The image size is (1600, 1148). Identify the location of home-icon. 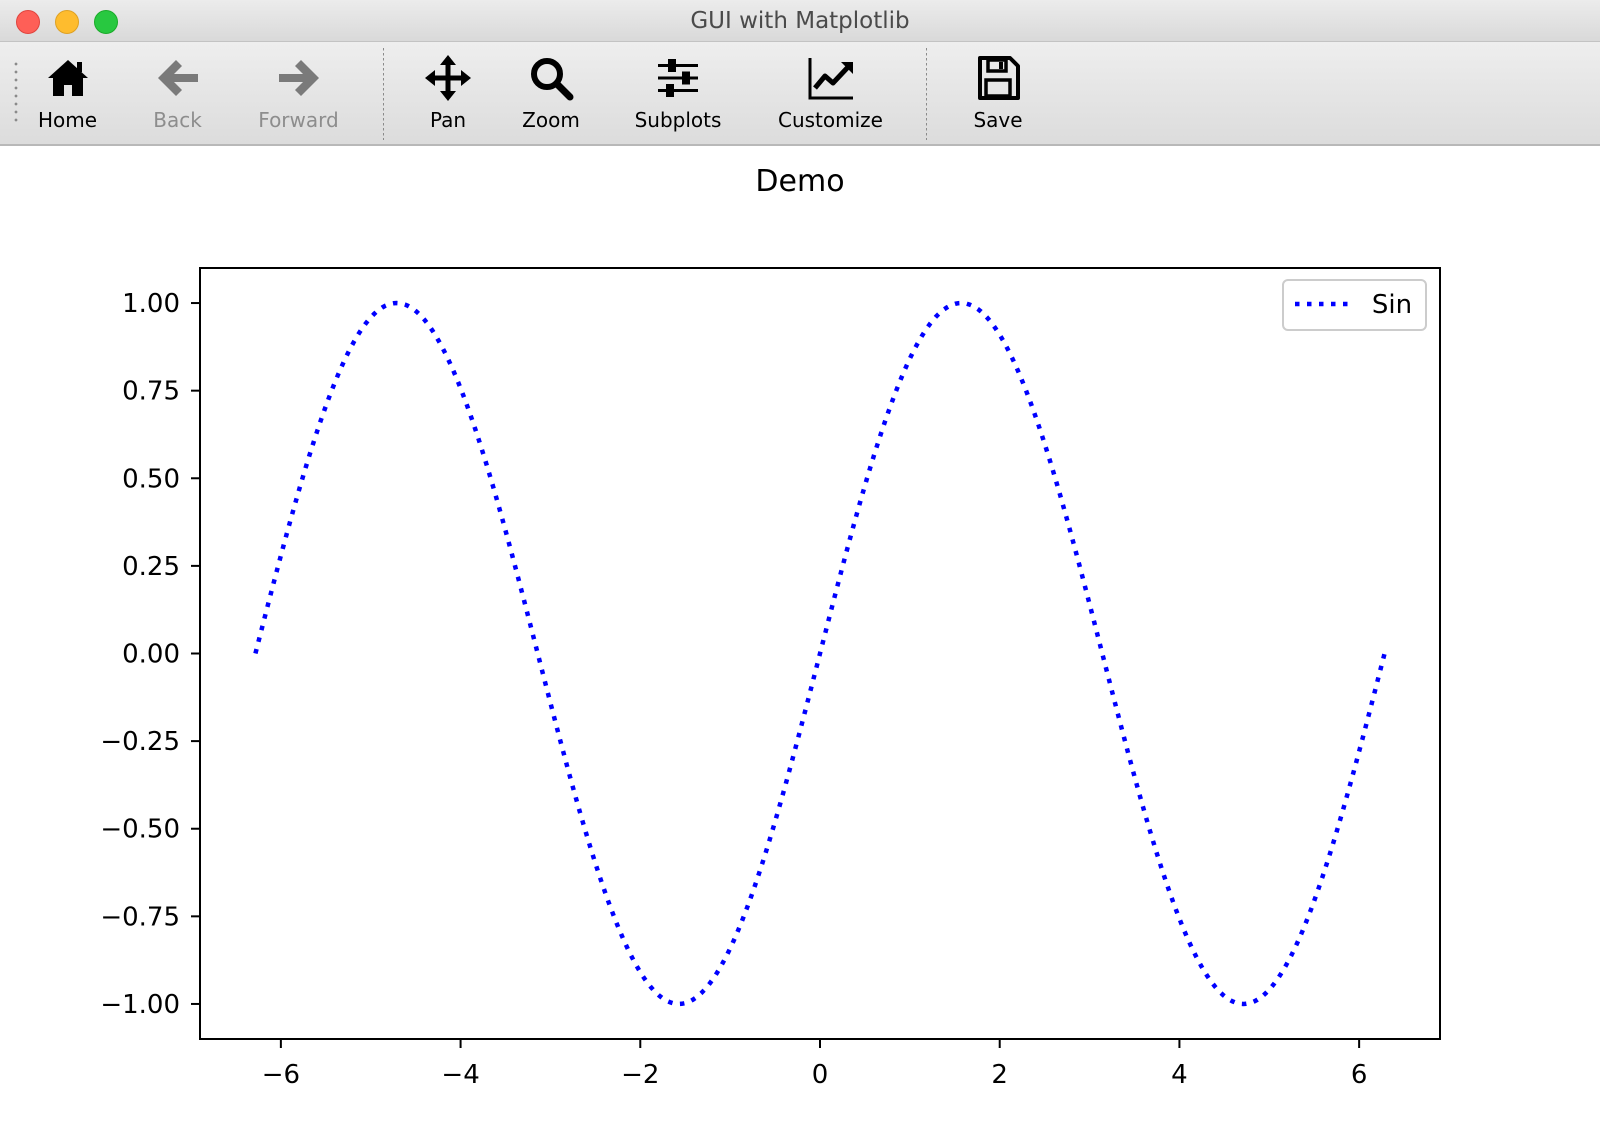
(67, 78).